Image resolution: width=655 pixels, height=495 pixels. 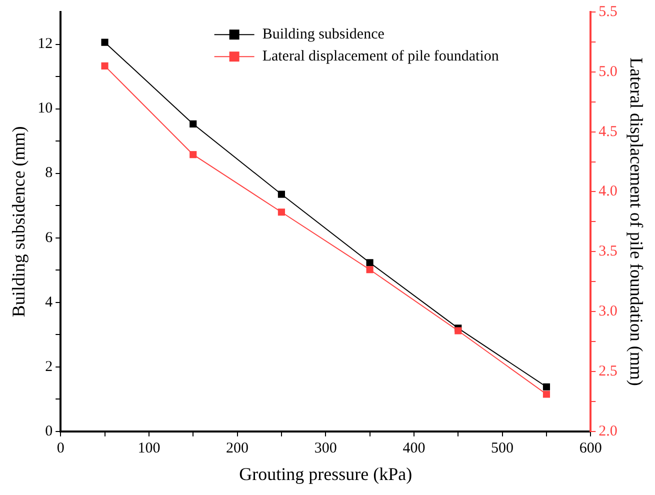 What do you see at coordinates (381, 56) in the screenshot?
I see `legend-label: Lateral displacement of pile foundation` at bounding box center [381, 56].